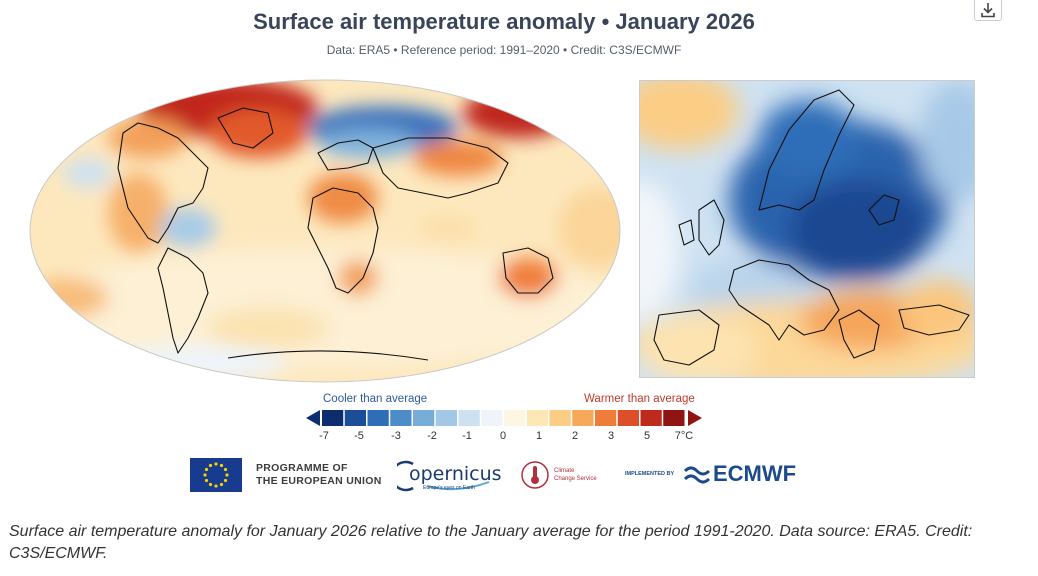 The width and height of the screenshot is (1038, 576). What do you see at coordinates (647, 436) in the screenshot?
I see `colorbar-tick: 5` at bounding box center [647, 436].